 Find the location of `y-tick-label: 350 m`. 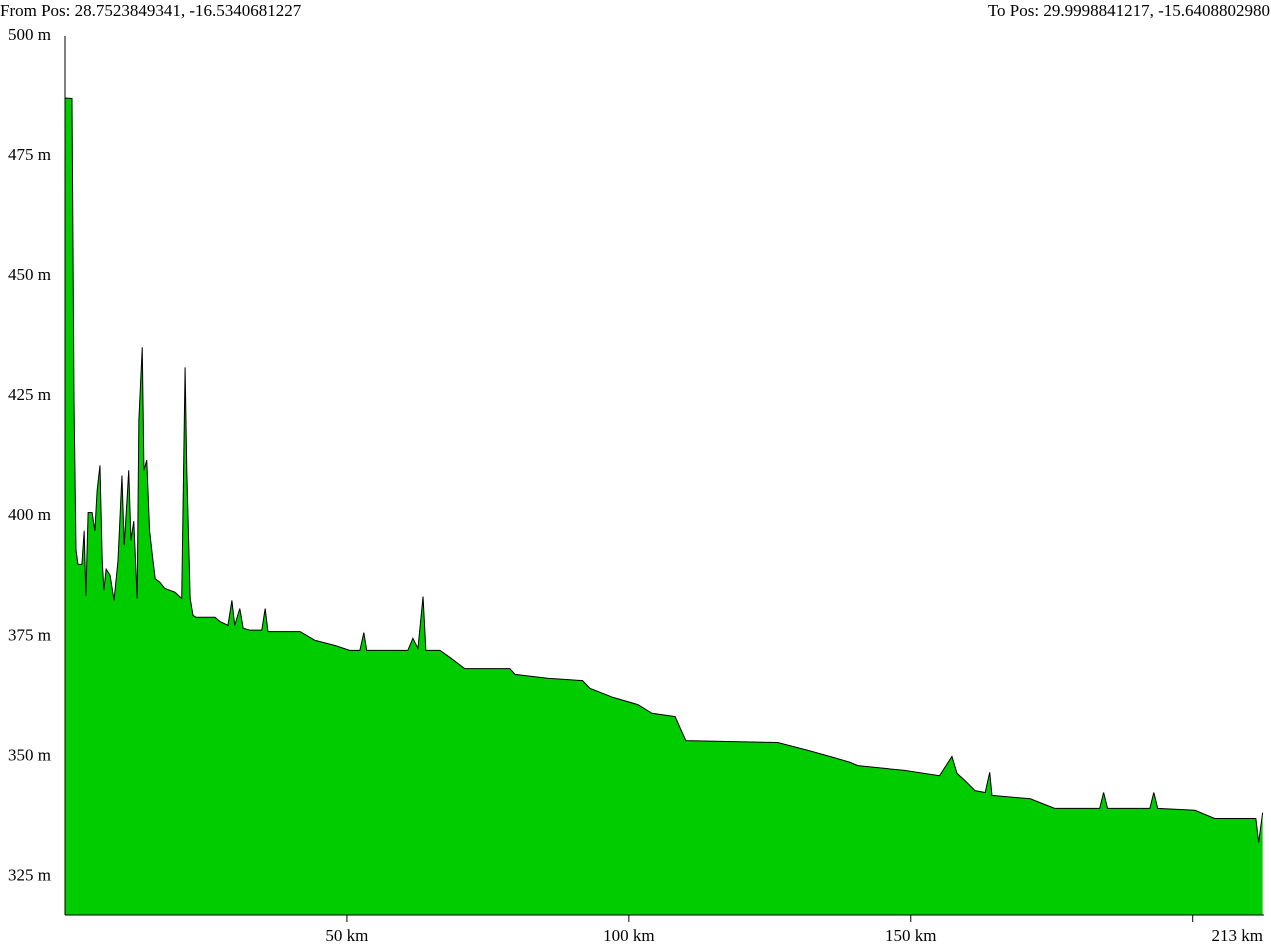

y-tick-label: 350 m is located at coordinates (29, 754).